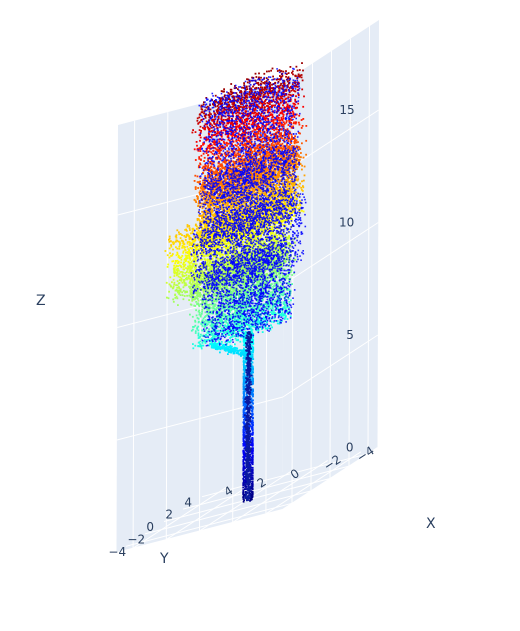 The width and height of the screenshot is (520, 631). Describe the element at coordinates (330, 478) in the screenshot. I see `gridline-wall-z` at that location.